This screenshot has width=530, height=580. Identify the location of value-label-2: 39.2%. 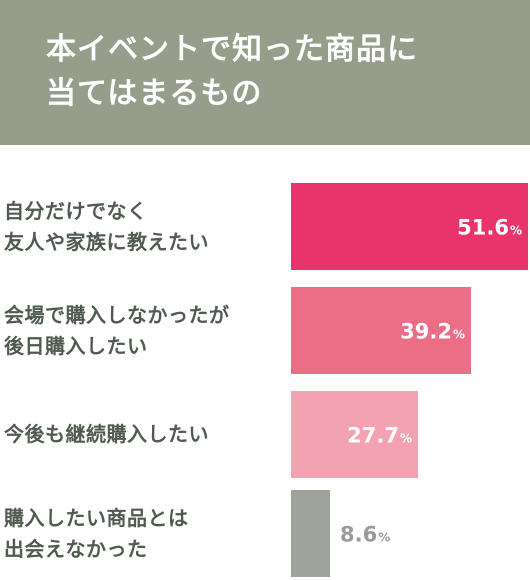
(432, 332).